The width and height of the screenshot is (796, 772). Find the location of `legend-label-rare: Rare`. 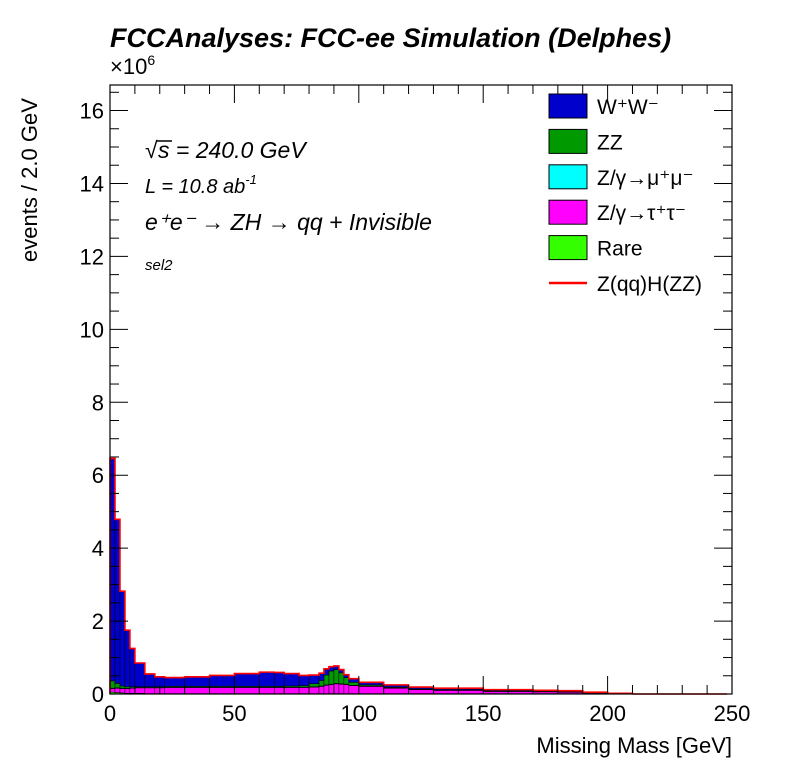

legend-label-rare: Rare is located at coordinates (620, 249).